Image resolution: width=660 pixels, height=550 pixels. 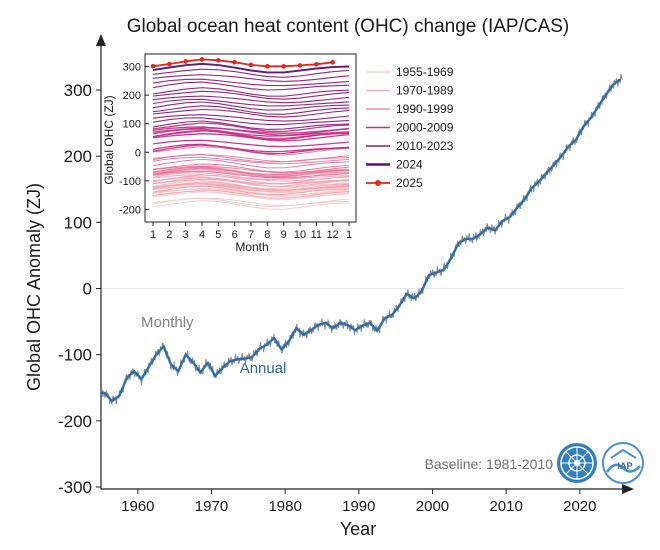 I want to click on main-x-ticks: 1960 1970 1980 1990 2000 2010 2020, so click(x=358, y=502).